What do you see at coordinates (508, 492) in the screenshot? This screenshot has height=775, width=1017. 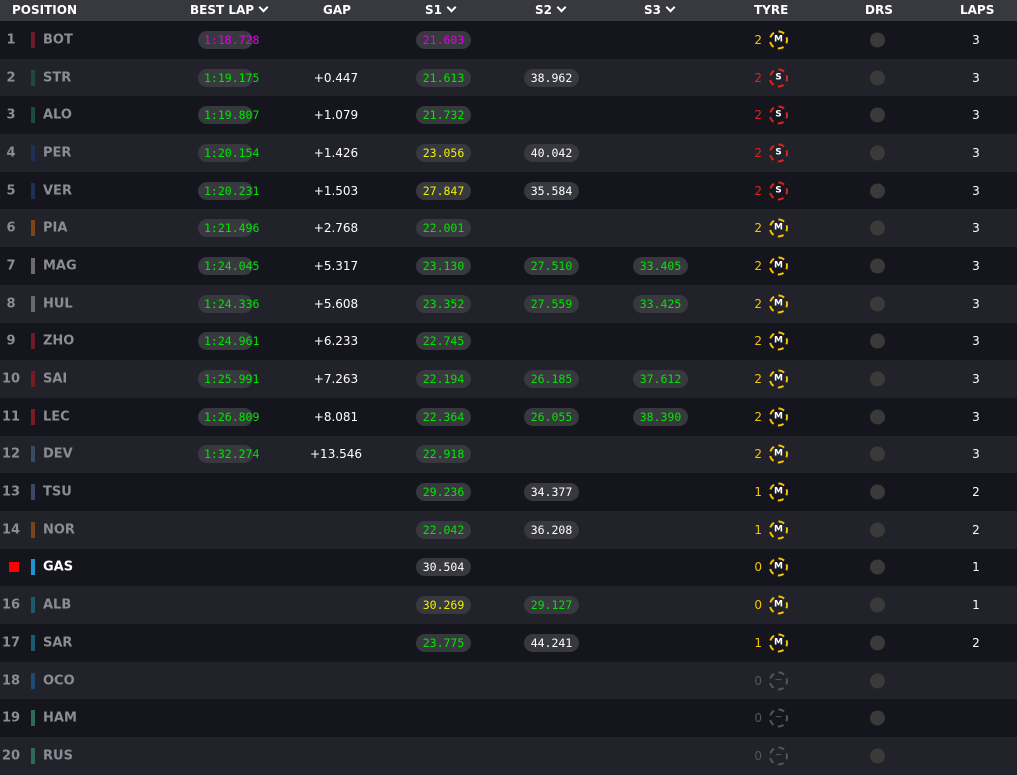 I see `table-row: 13 TSU 29.236 34.377 1 M 2` at bounding box center [508, 492].